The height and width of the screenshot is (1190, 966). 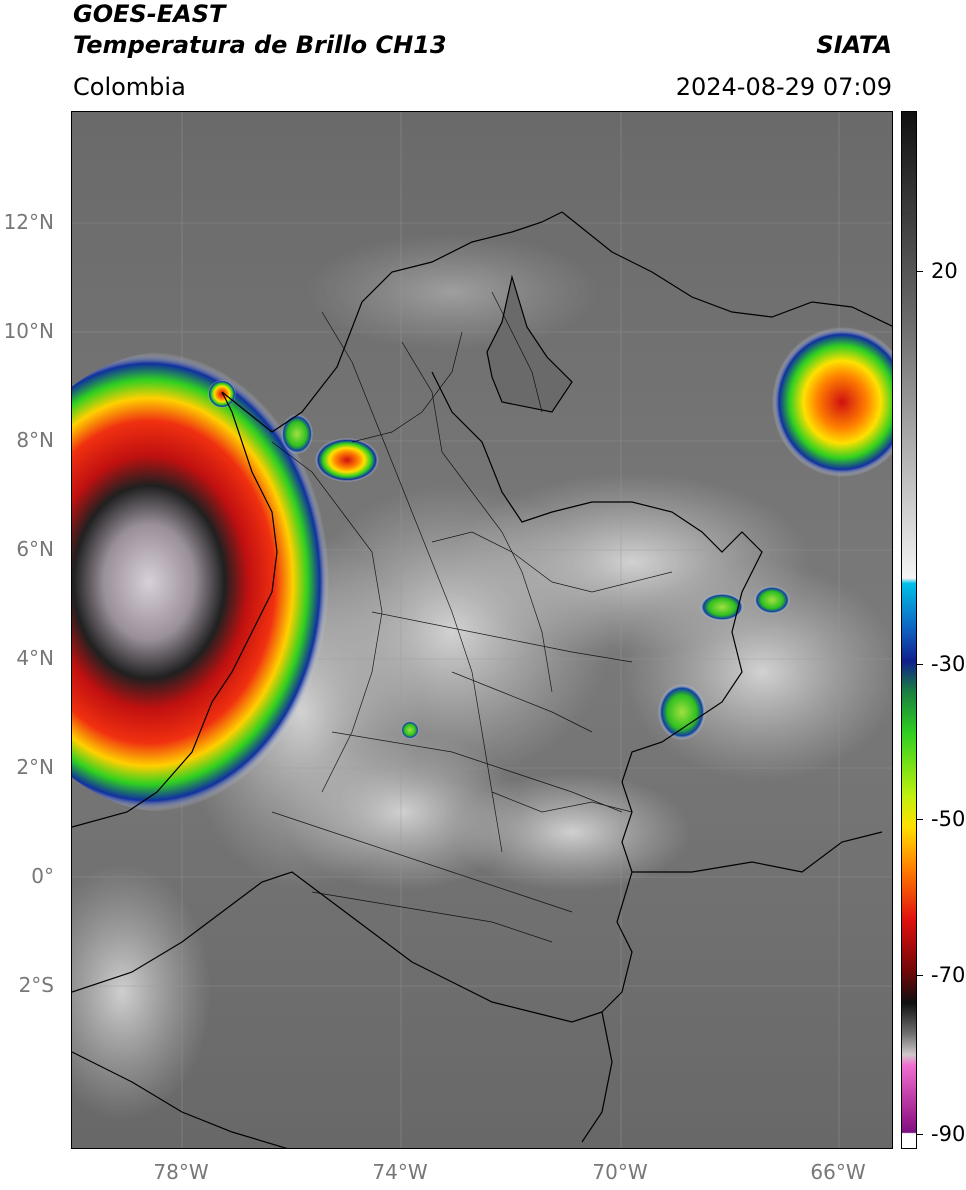 What do you see at coordinates (337, 947) in the screenshot?
I see `southern-border` at bounding box center [337, 947].